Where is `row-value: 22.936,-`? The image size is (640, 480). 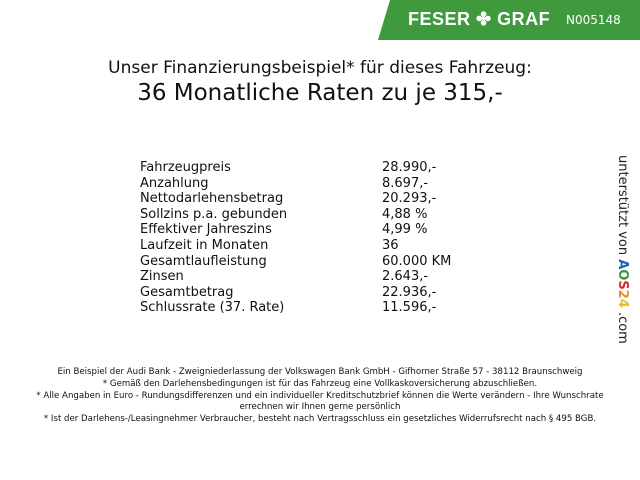 row-value: 22.936,- is located at coordinates (409, 292).